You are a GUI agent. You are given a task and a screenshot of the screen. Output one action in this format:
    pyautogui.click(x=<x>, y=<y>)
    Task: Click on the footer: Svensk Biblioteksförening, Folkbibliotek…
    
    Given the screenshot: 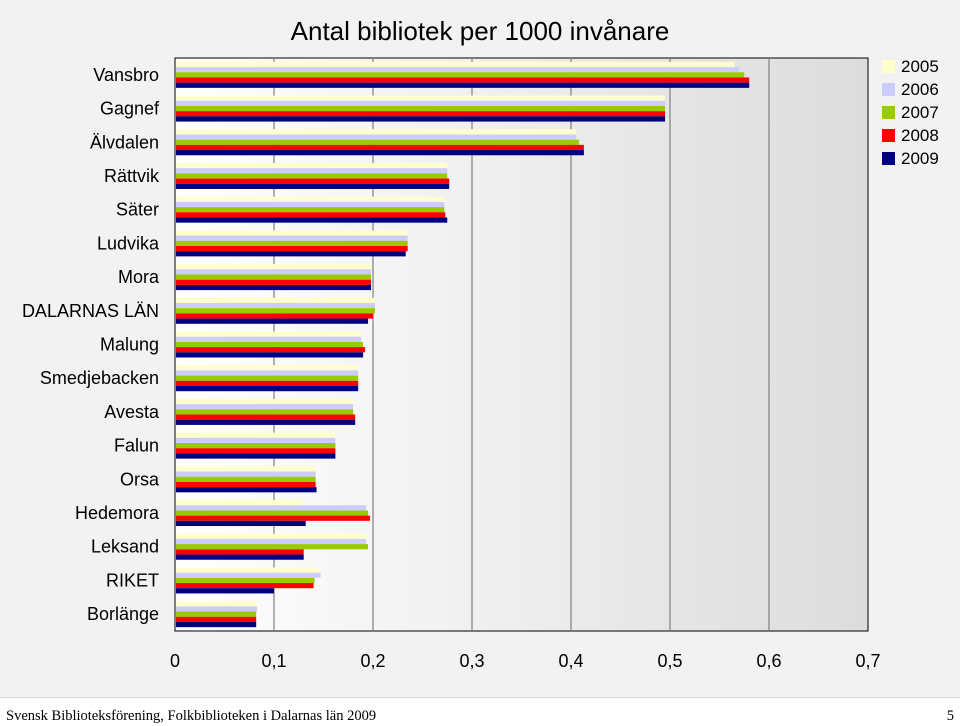 What is the action you would take?
    pyautogui.click(x=480, y=711)
    